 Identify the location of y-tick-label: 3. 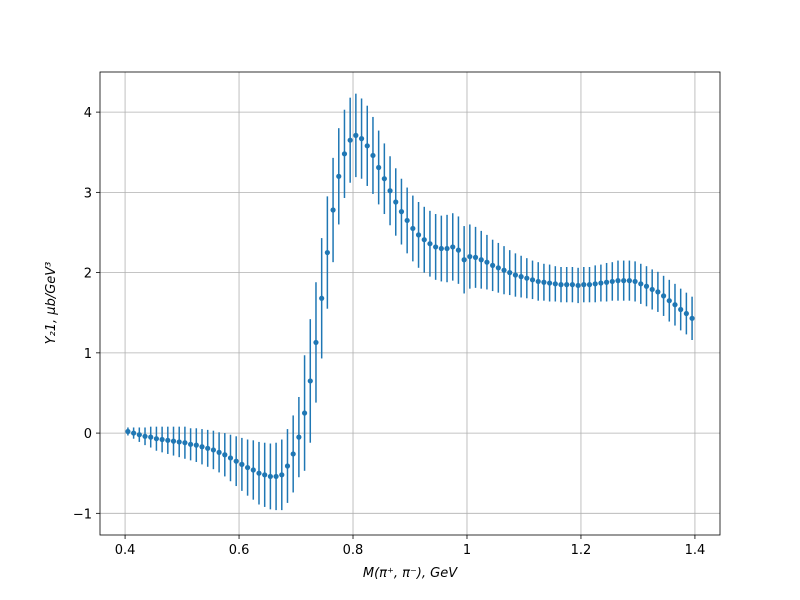
(88, 193).